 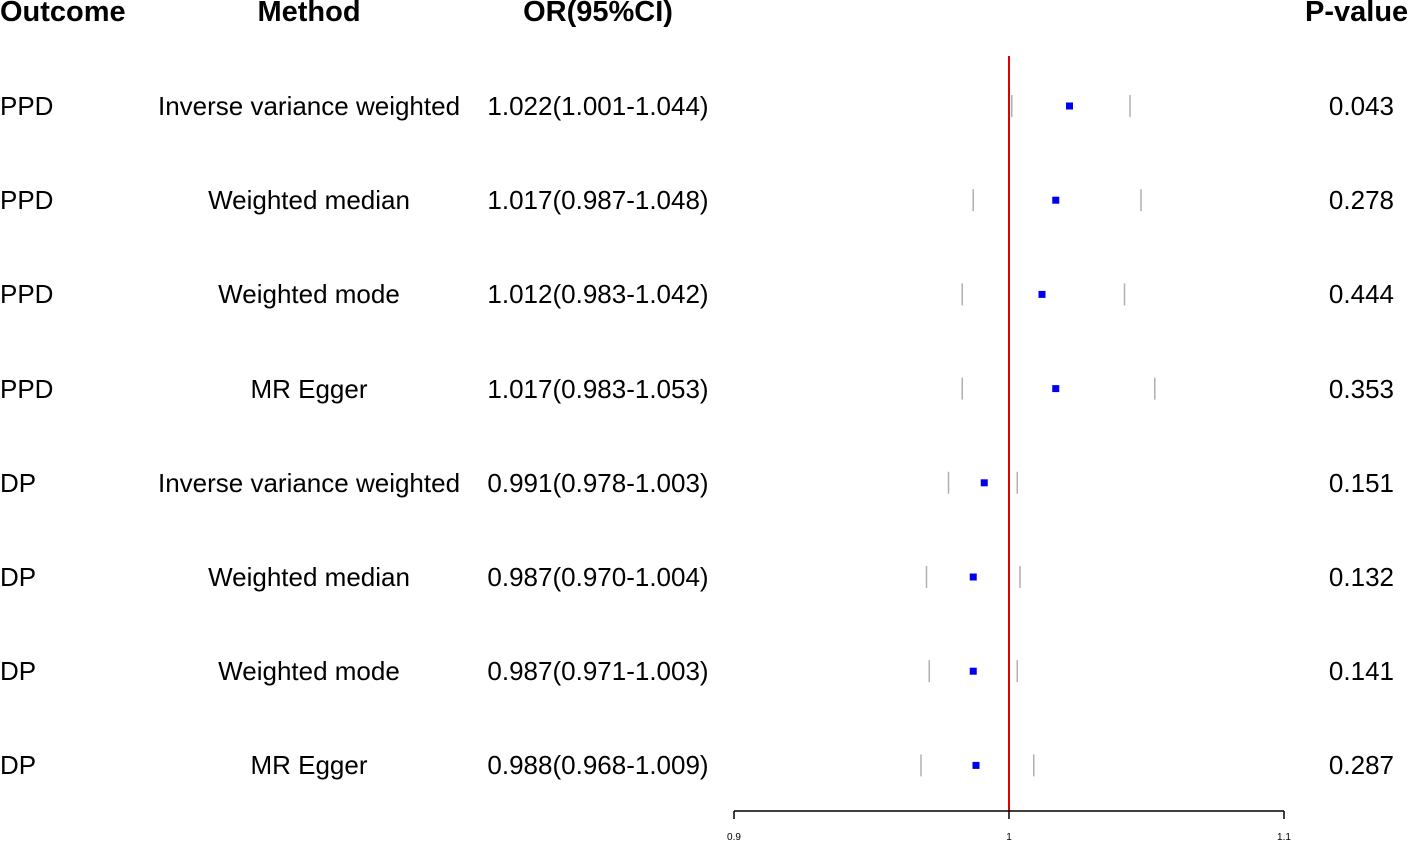 What do you see at coordinates (1009, 837) in the screenshot?
I see `x-tick-label: 1` at bounding box center [1009, 837].